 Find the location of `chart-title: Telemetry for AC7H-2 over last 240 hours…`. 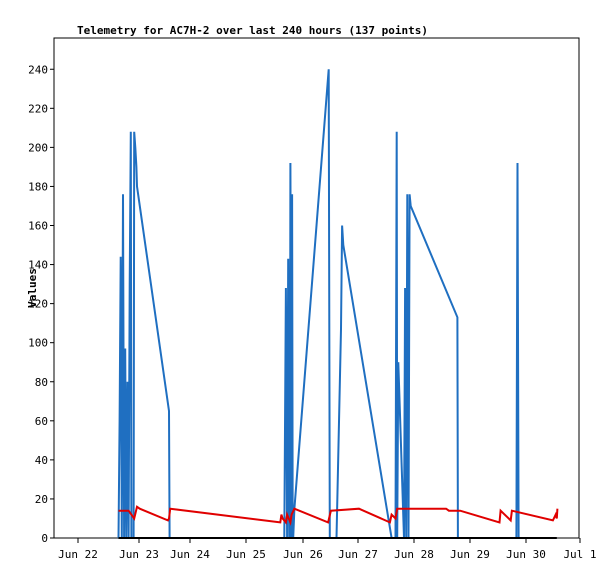

chart-title: Telemetry for AC7H-2 over last 240 hours… is located at coordinates (252, 30).